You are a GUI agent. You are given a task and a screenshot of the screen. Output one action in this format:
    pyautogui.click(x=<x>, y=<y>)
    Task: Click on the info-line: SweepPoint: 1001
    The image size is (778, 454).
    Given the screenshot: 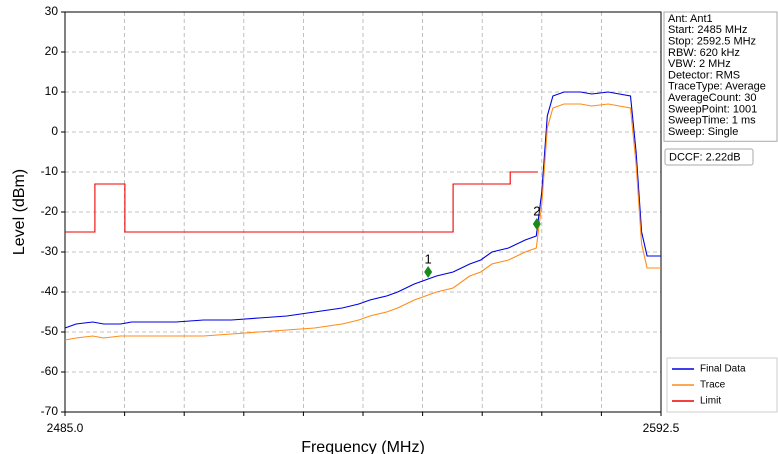 What is the action you would take?
    pyautogui.click(x=712, y=109)
    